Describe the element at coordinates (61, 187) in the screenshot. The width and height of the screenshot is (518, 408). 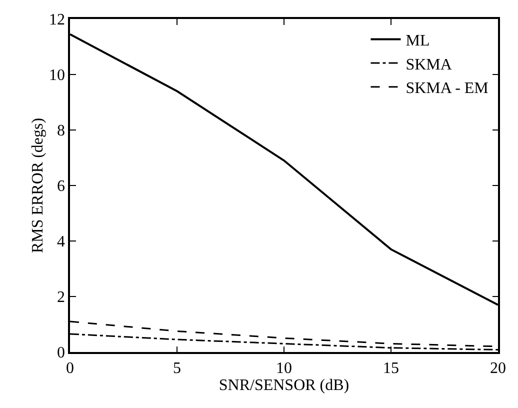
I see `y-tick-label: 6` at that location.